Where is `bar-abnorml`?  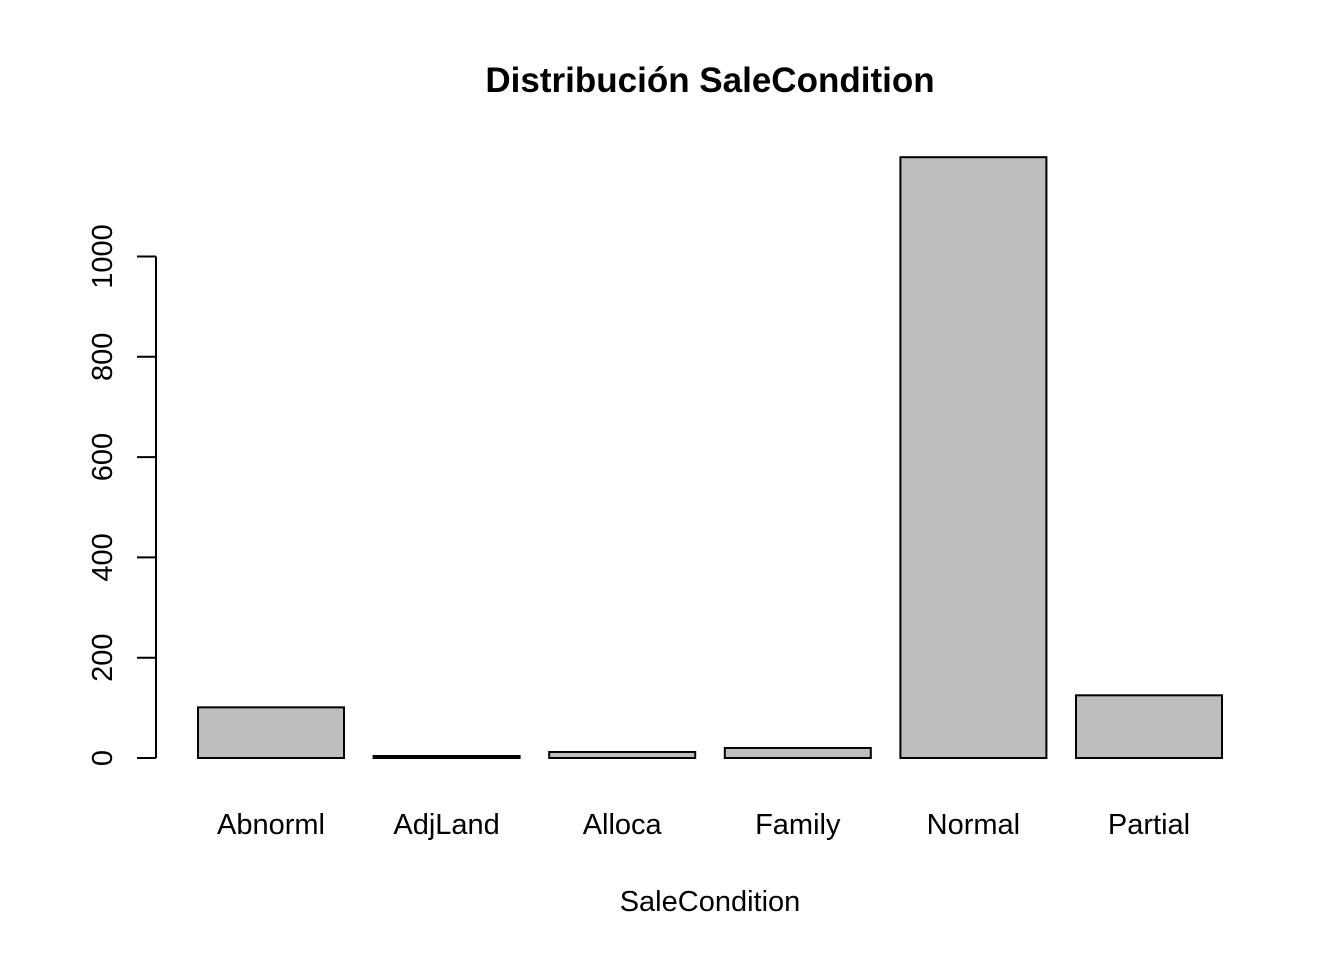 bar-abnorml is located at coordinates (271, 733).